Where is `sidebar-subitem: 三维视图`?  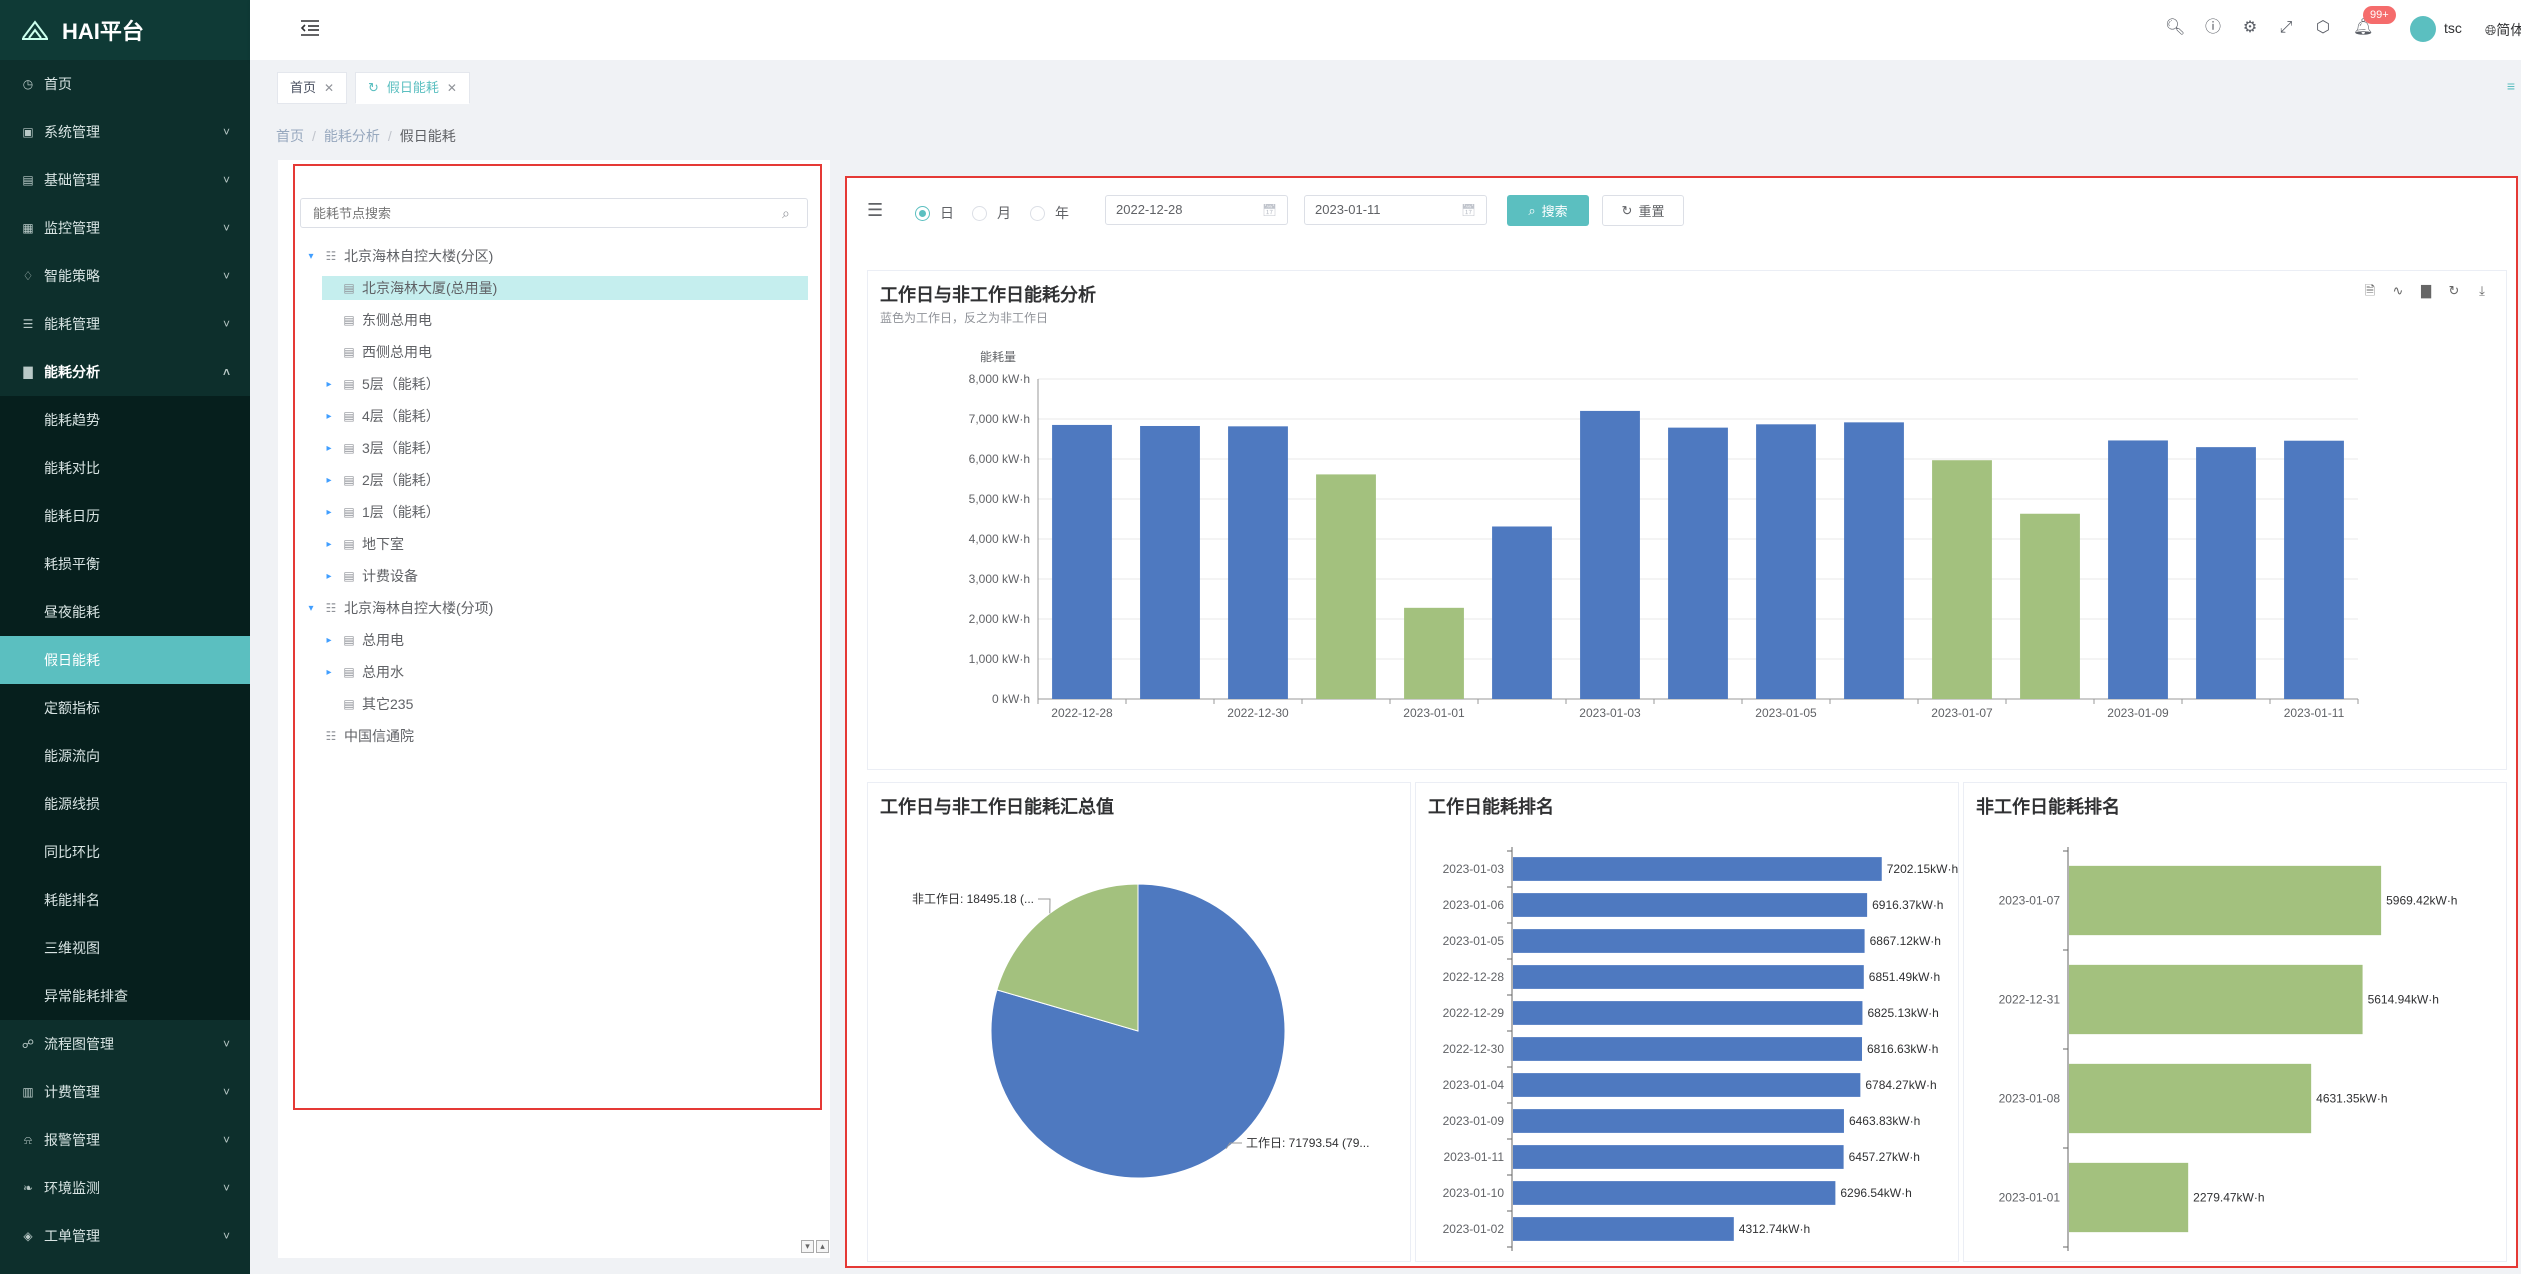 sidebar-subitem: 三维视图 is located at coordinates (125, 948).